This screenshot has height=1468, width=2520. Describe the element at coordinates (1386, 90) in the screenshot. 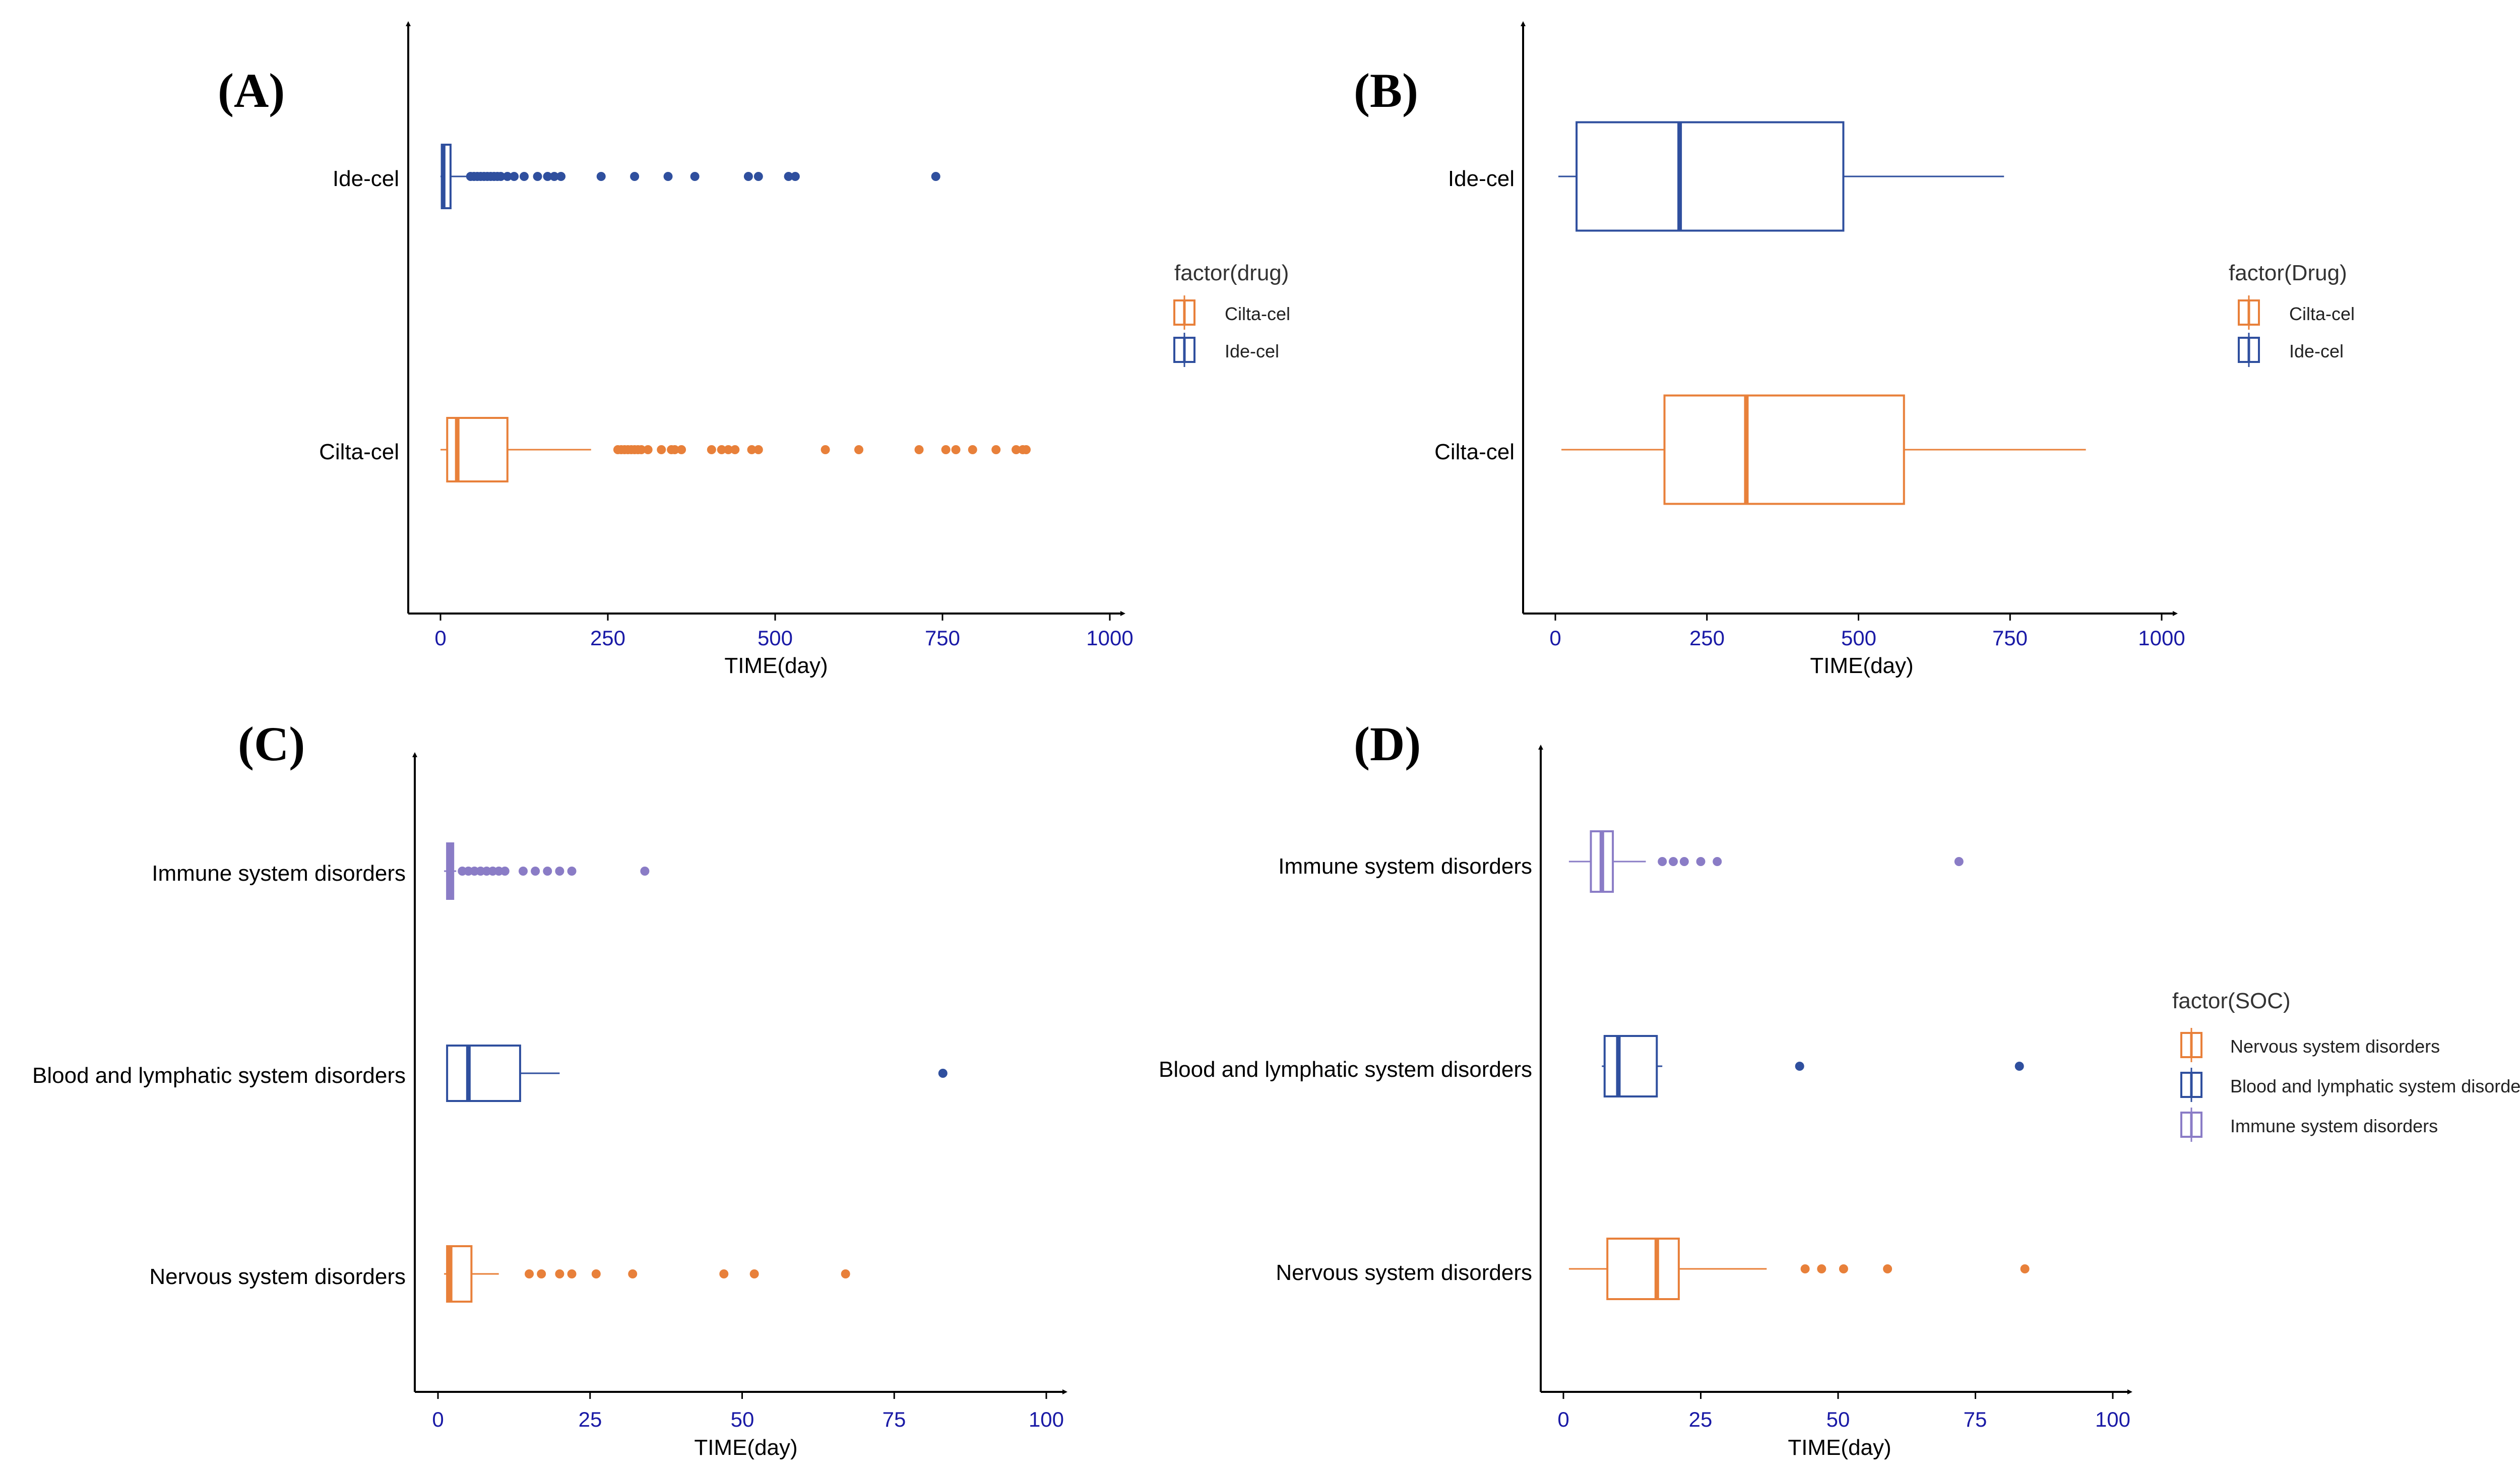

I see `panel-label-b: (B)` at that location.